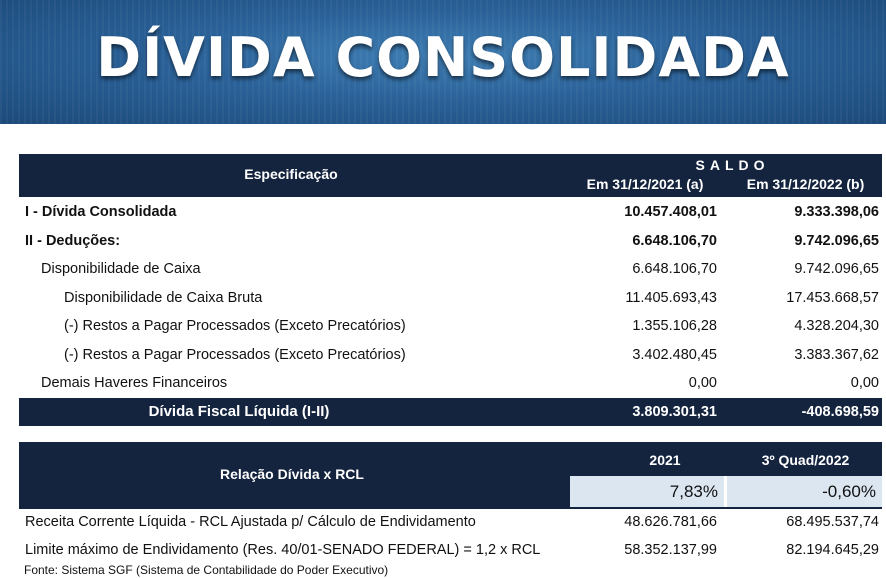  Describe the element at coordinates (674, 355) in the screenshot. I see `row-value-2021: 3.402.480,45` at that location.